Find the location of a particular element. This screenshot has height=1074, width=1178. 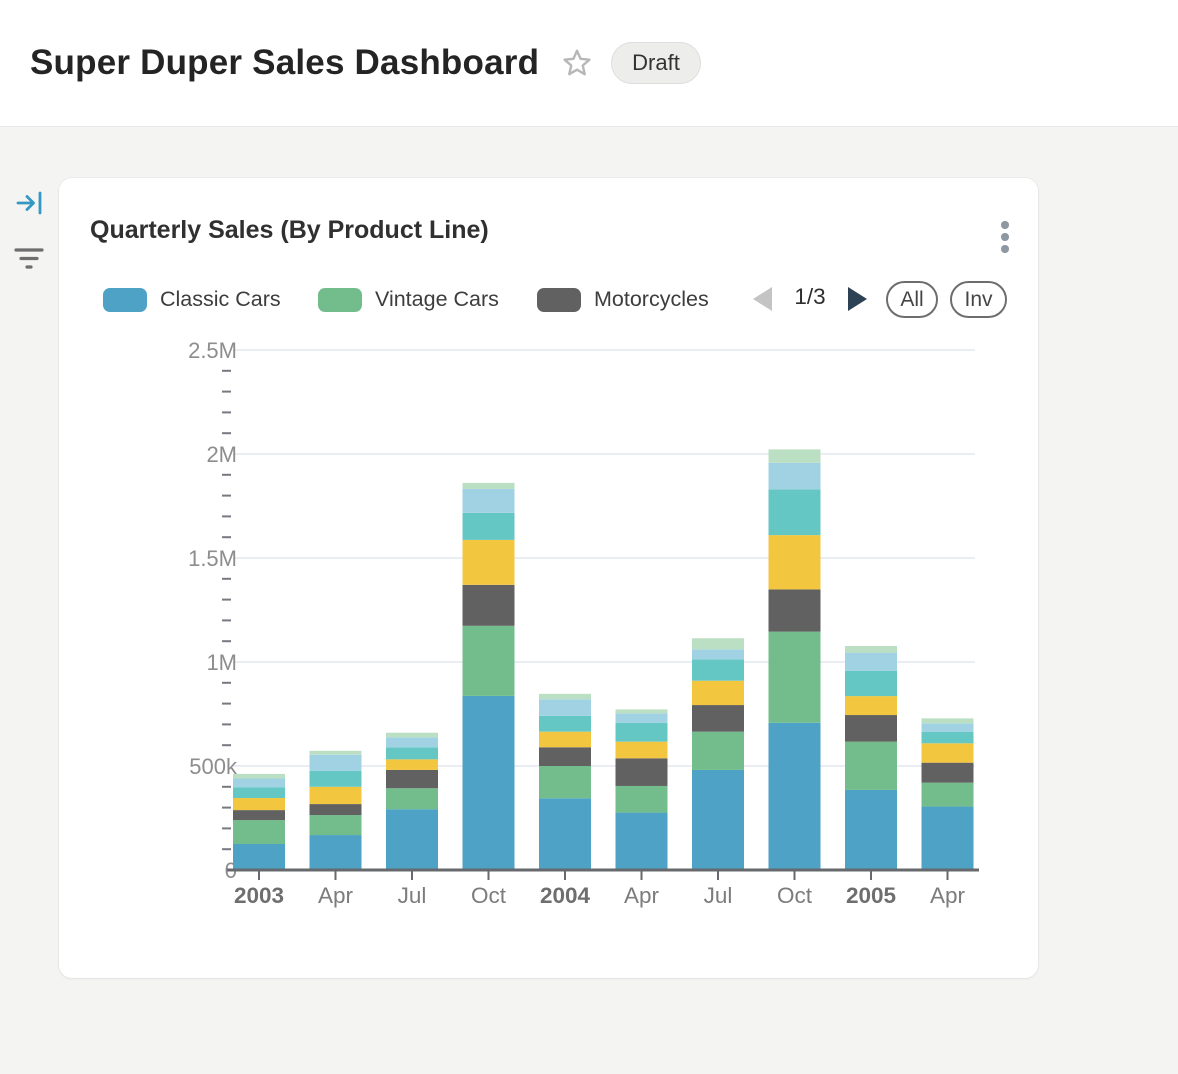

y-axis-minor-ticks is located at coordinates (226, 610).